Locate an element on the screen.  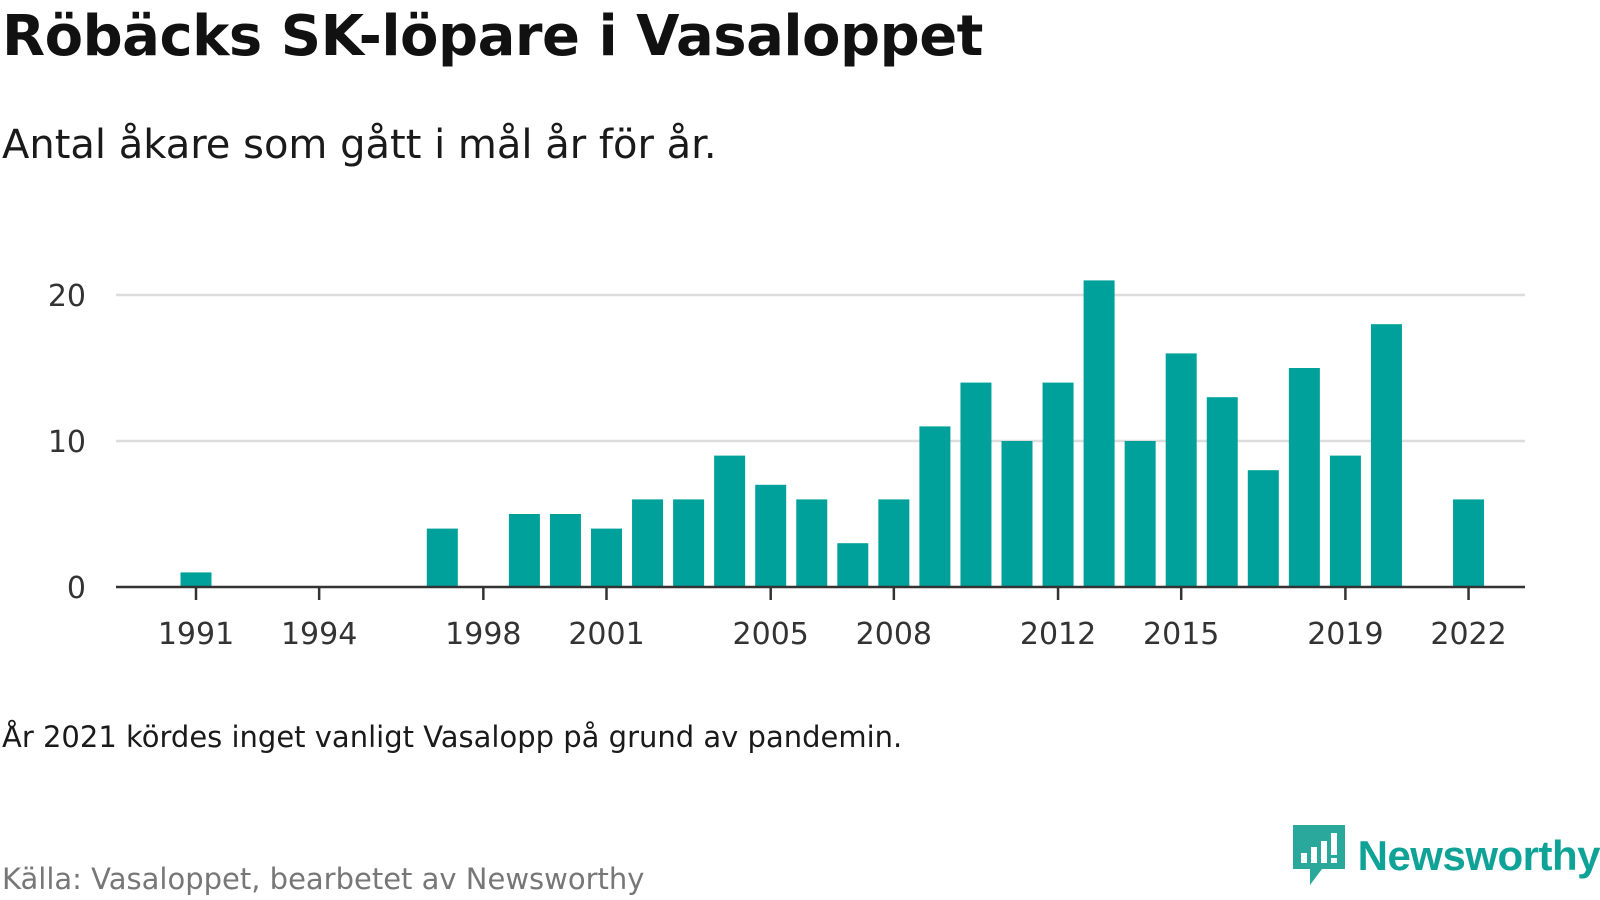
bar-2016 is located at coordinates (1222, 492).